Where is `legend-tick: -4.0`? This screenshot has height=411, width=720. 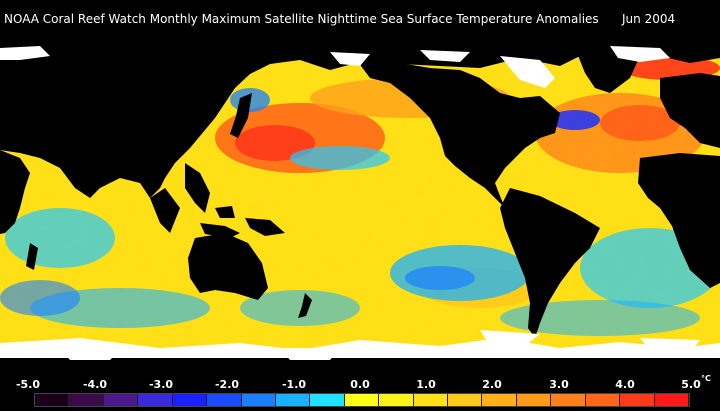 legend-tick: -4.0 is located at coordinates (95, 384).